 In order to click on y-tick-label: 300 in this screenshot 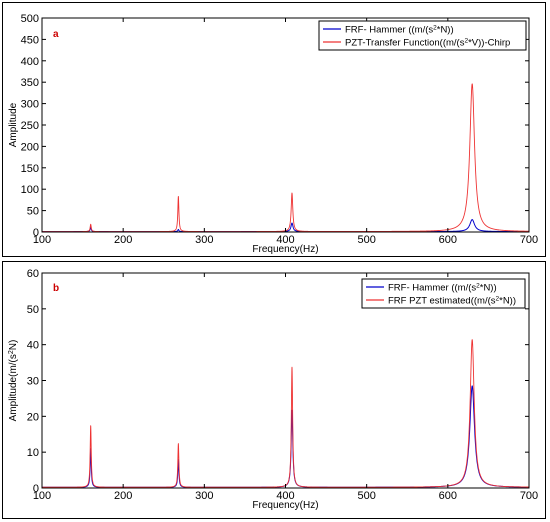, I will do `click(30, 105)`.